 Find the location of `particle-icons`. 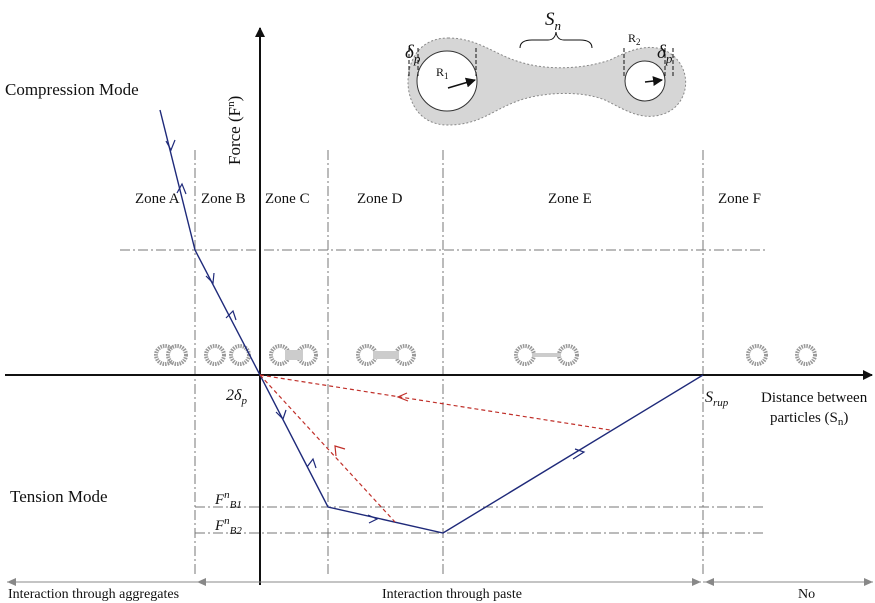

particle-icons is located at coordinates (485, 355).